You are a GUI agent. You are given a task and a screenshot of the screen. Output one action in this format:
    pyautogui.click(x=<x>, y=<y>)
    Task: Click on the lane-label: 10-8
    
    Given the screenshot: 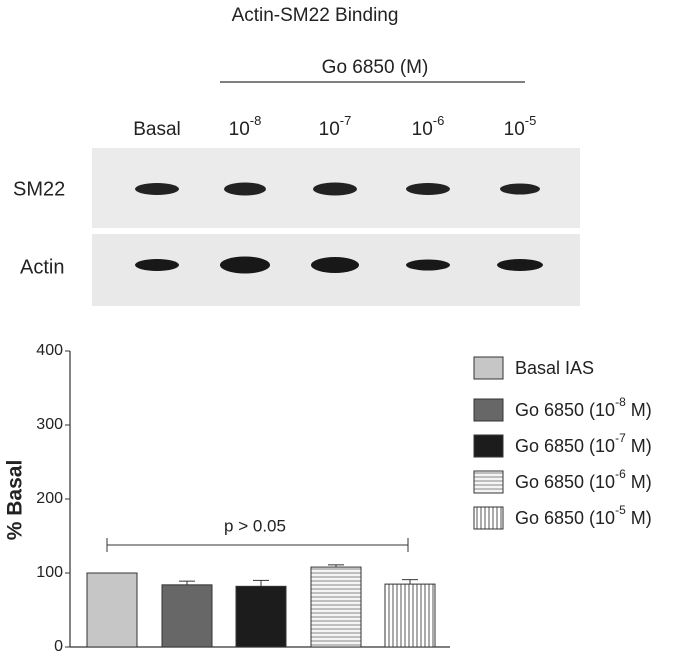 What is the action you would take?
    pyautogui.click(x=245, y=126)
    